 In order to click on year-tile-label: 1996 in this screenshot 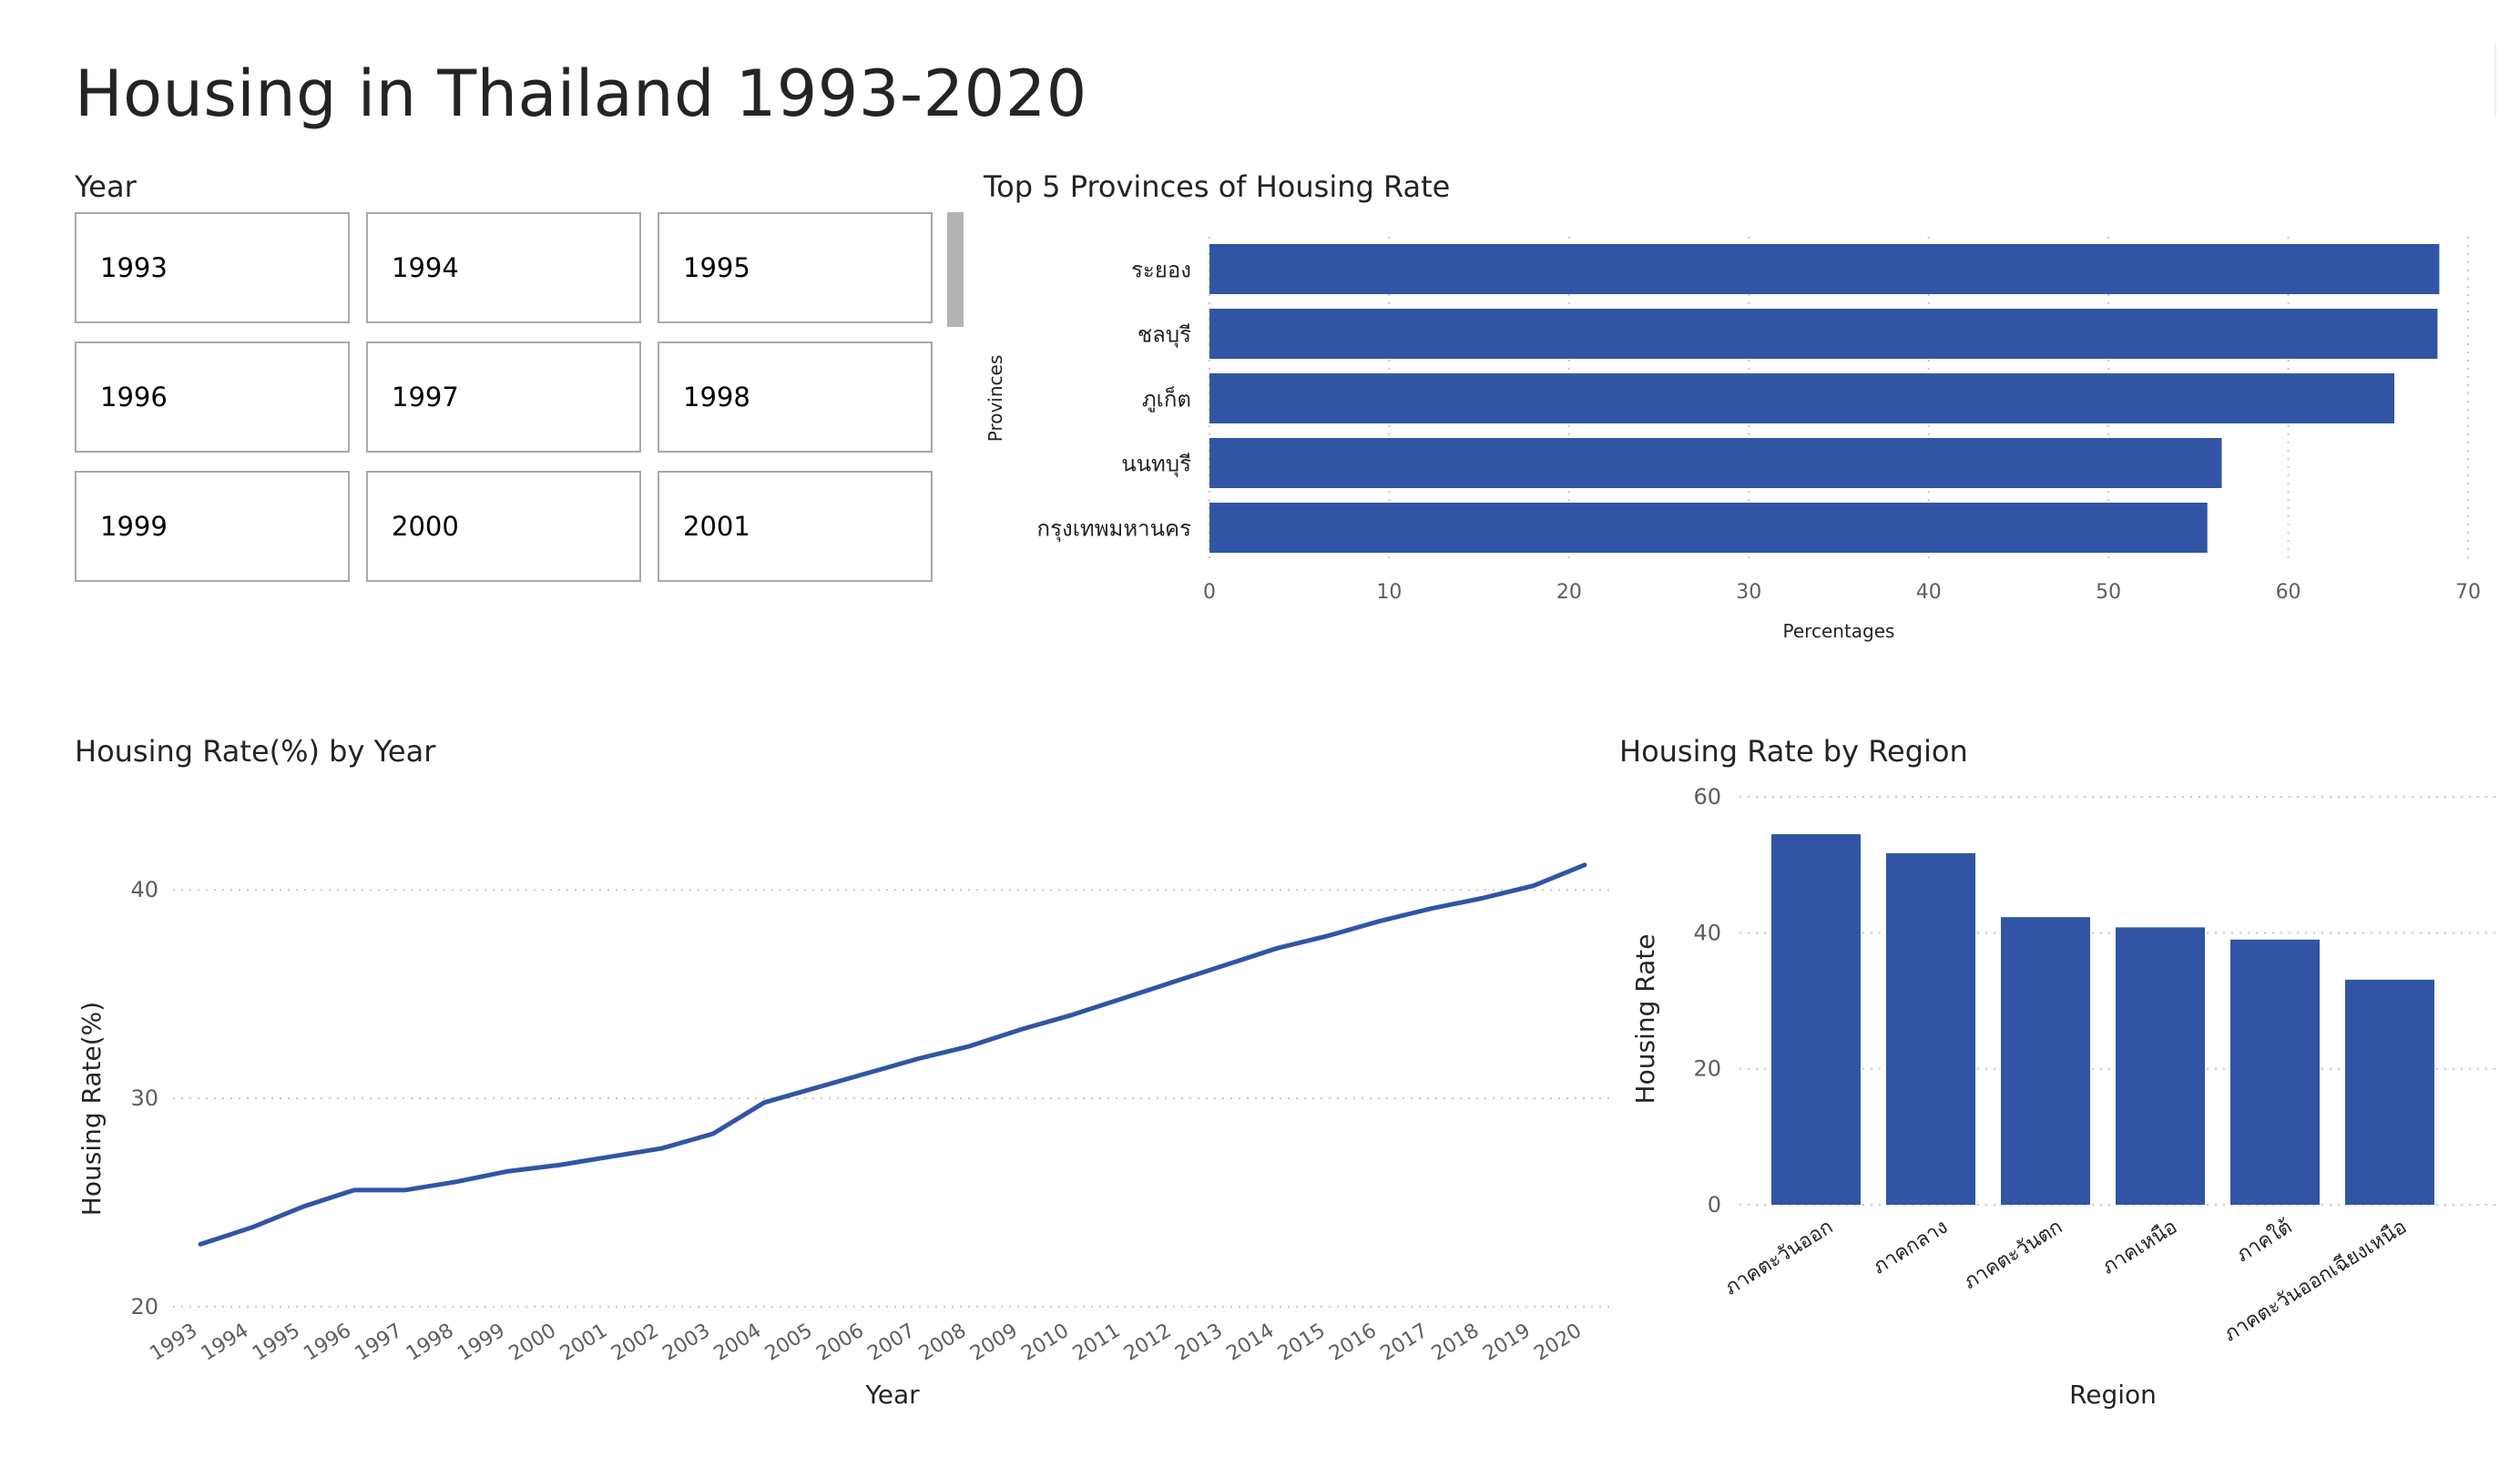, I will do `click(134, 398)`.